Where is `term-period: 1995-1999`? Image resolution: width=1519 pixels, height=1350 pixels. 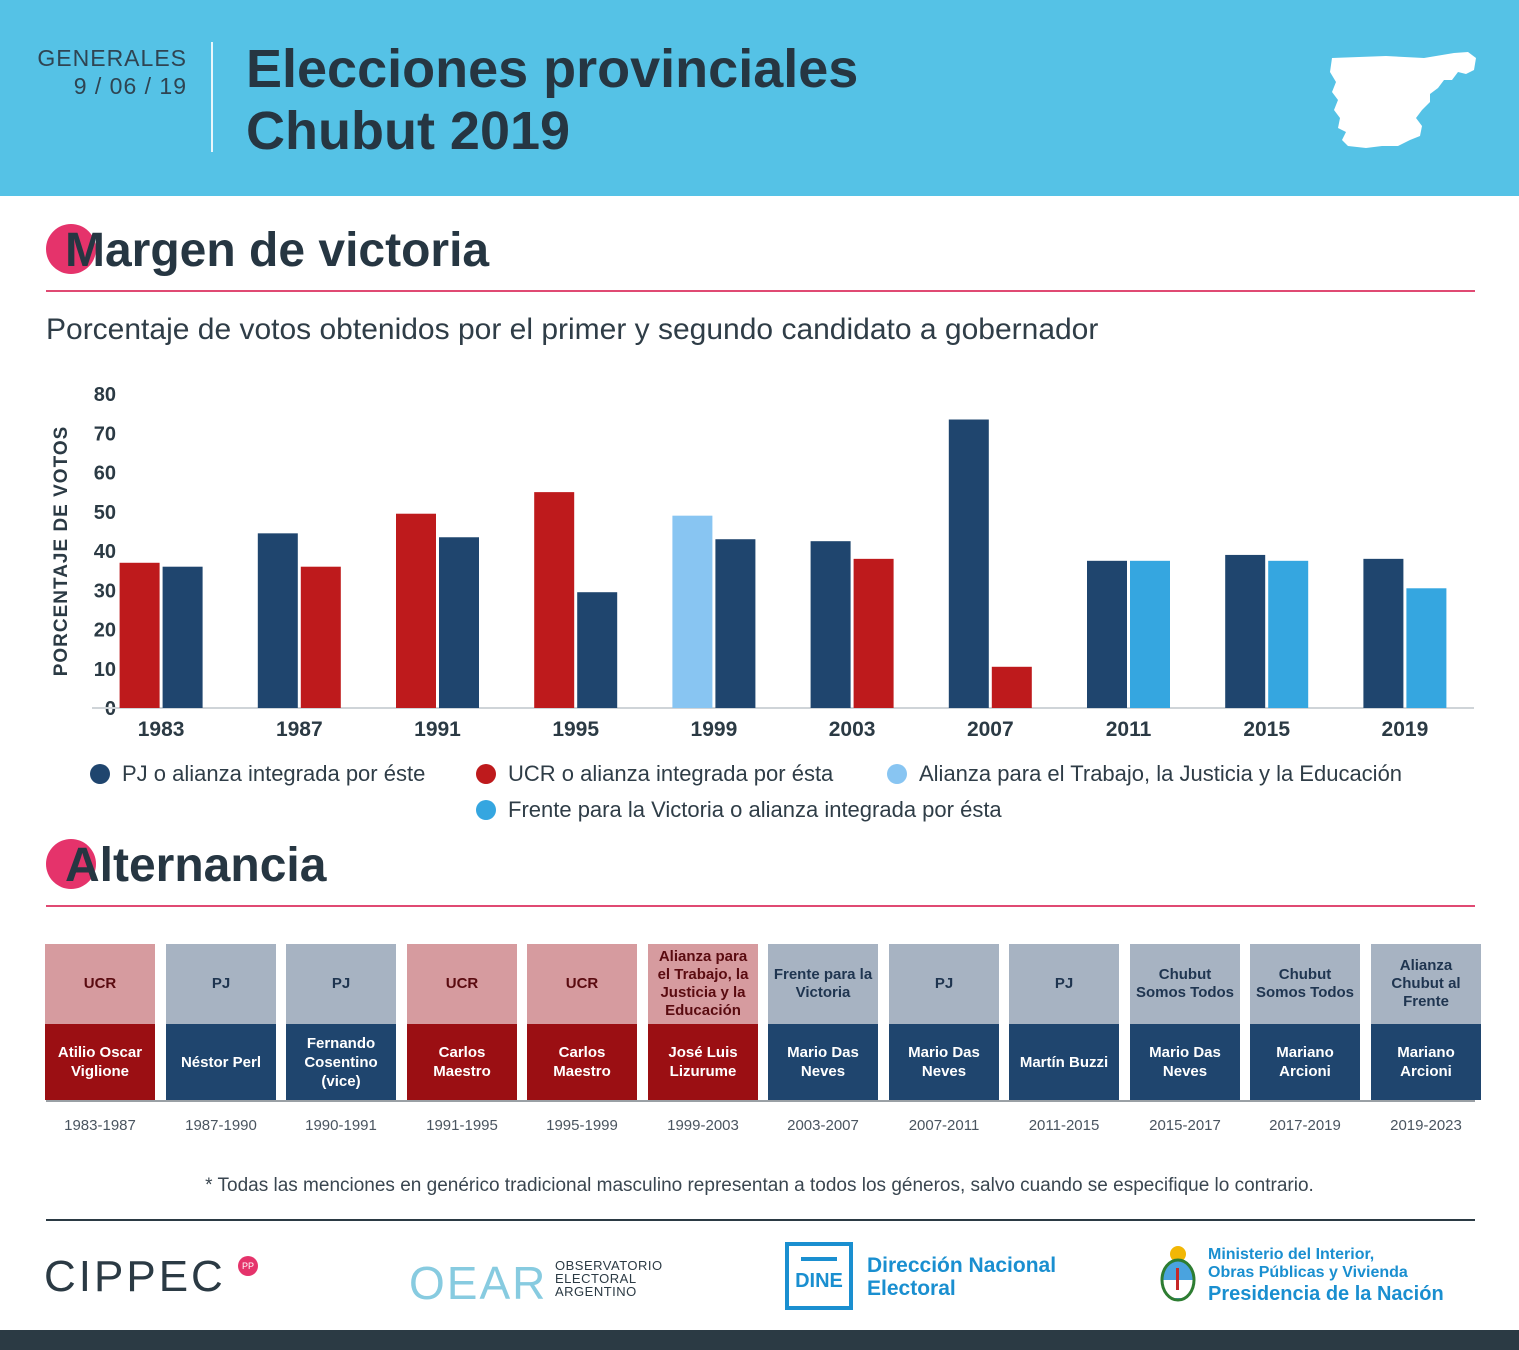
term-period: 1995-1999 is located at coordinates (582, 1125).